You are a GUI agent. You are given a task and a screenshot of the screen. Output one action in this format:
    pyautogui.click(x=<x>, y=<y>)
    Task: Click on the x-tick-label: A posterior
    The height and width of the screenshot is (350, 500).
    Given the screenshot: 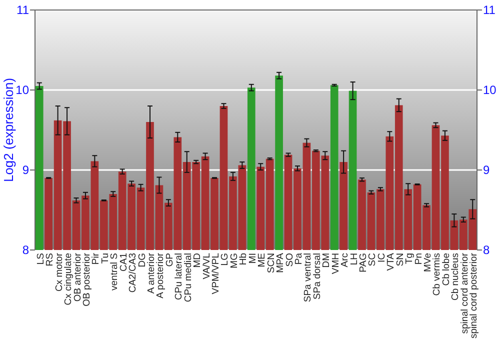 What is the action you would take?
    pyautogui.click(x=160, y=275)
    